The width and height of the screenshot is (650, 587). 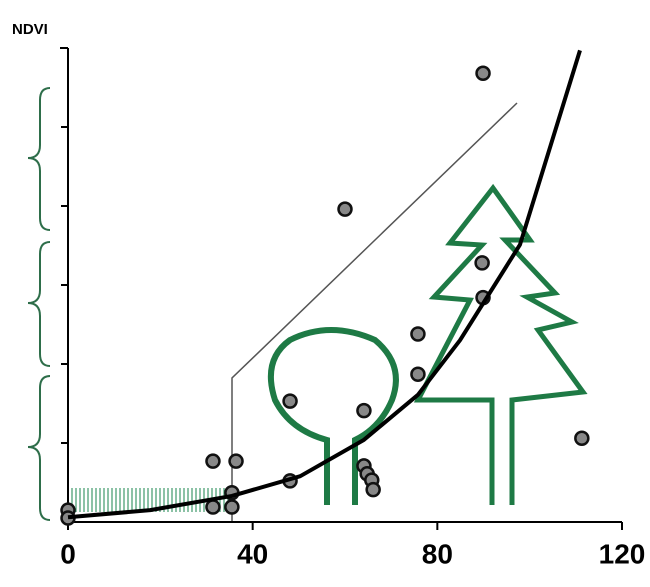 What do you see at coordinates (500, 344) in the screenshot?
I see `pine-tree` at bounding box center [500, 344].